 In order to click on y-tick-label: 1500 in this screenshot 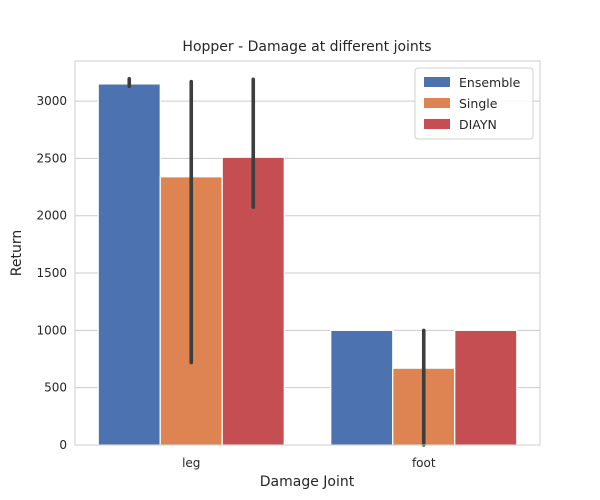, I will do `click(51, 273)`.